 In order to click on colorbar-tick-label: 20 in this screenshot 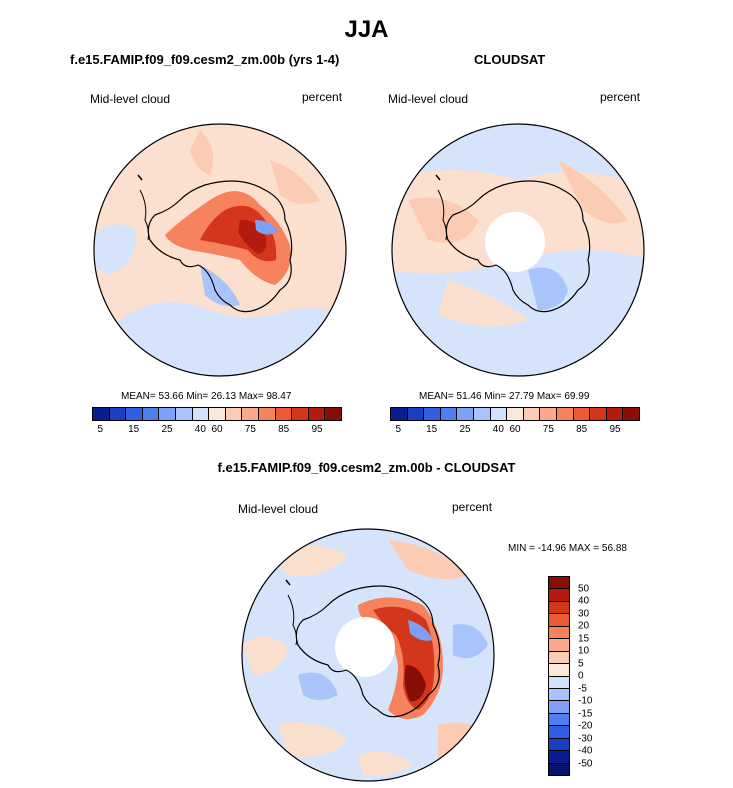, I will do `click(584, 626)`.